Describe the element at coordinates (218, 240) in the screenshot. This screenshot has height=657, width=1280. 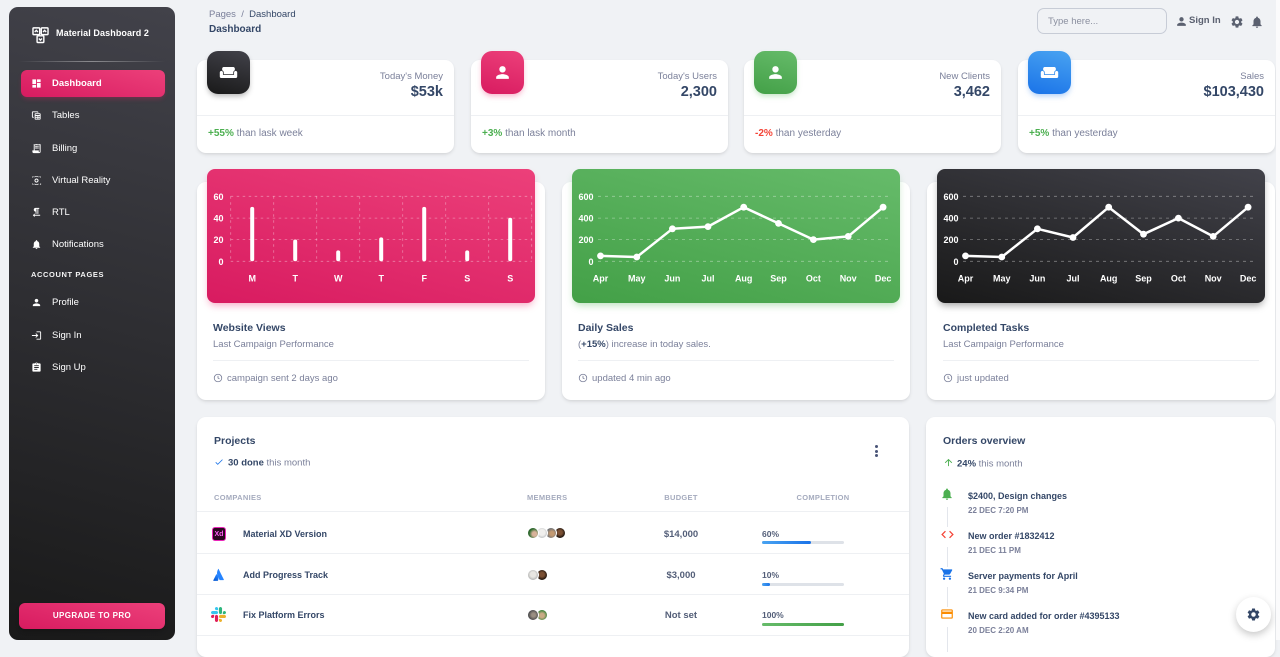
I see `svg-text: 20` at that location.